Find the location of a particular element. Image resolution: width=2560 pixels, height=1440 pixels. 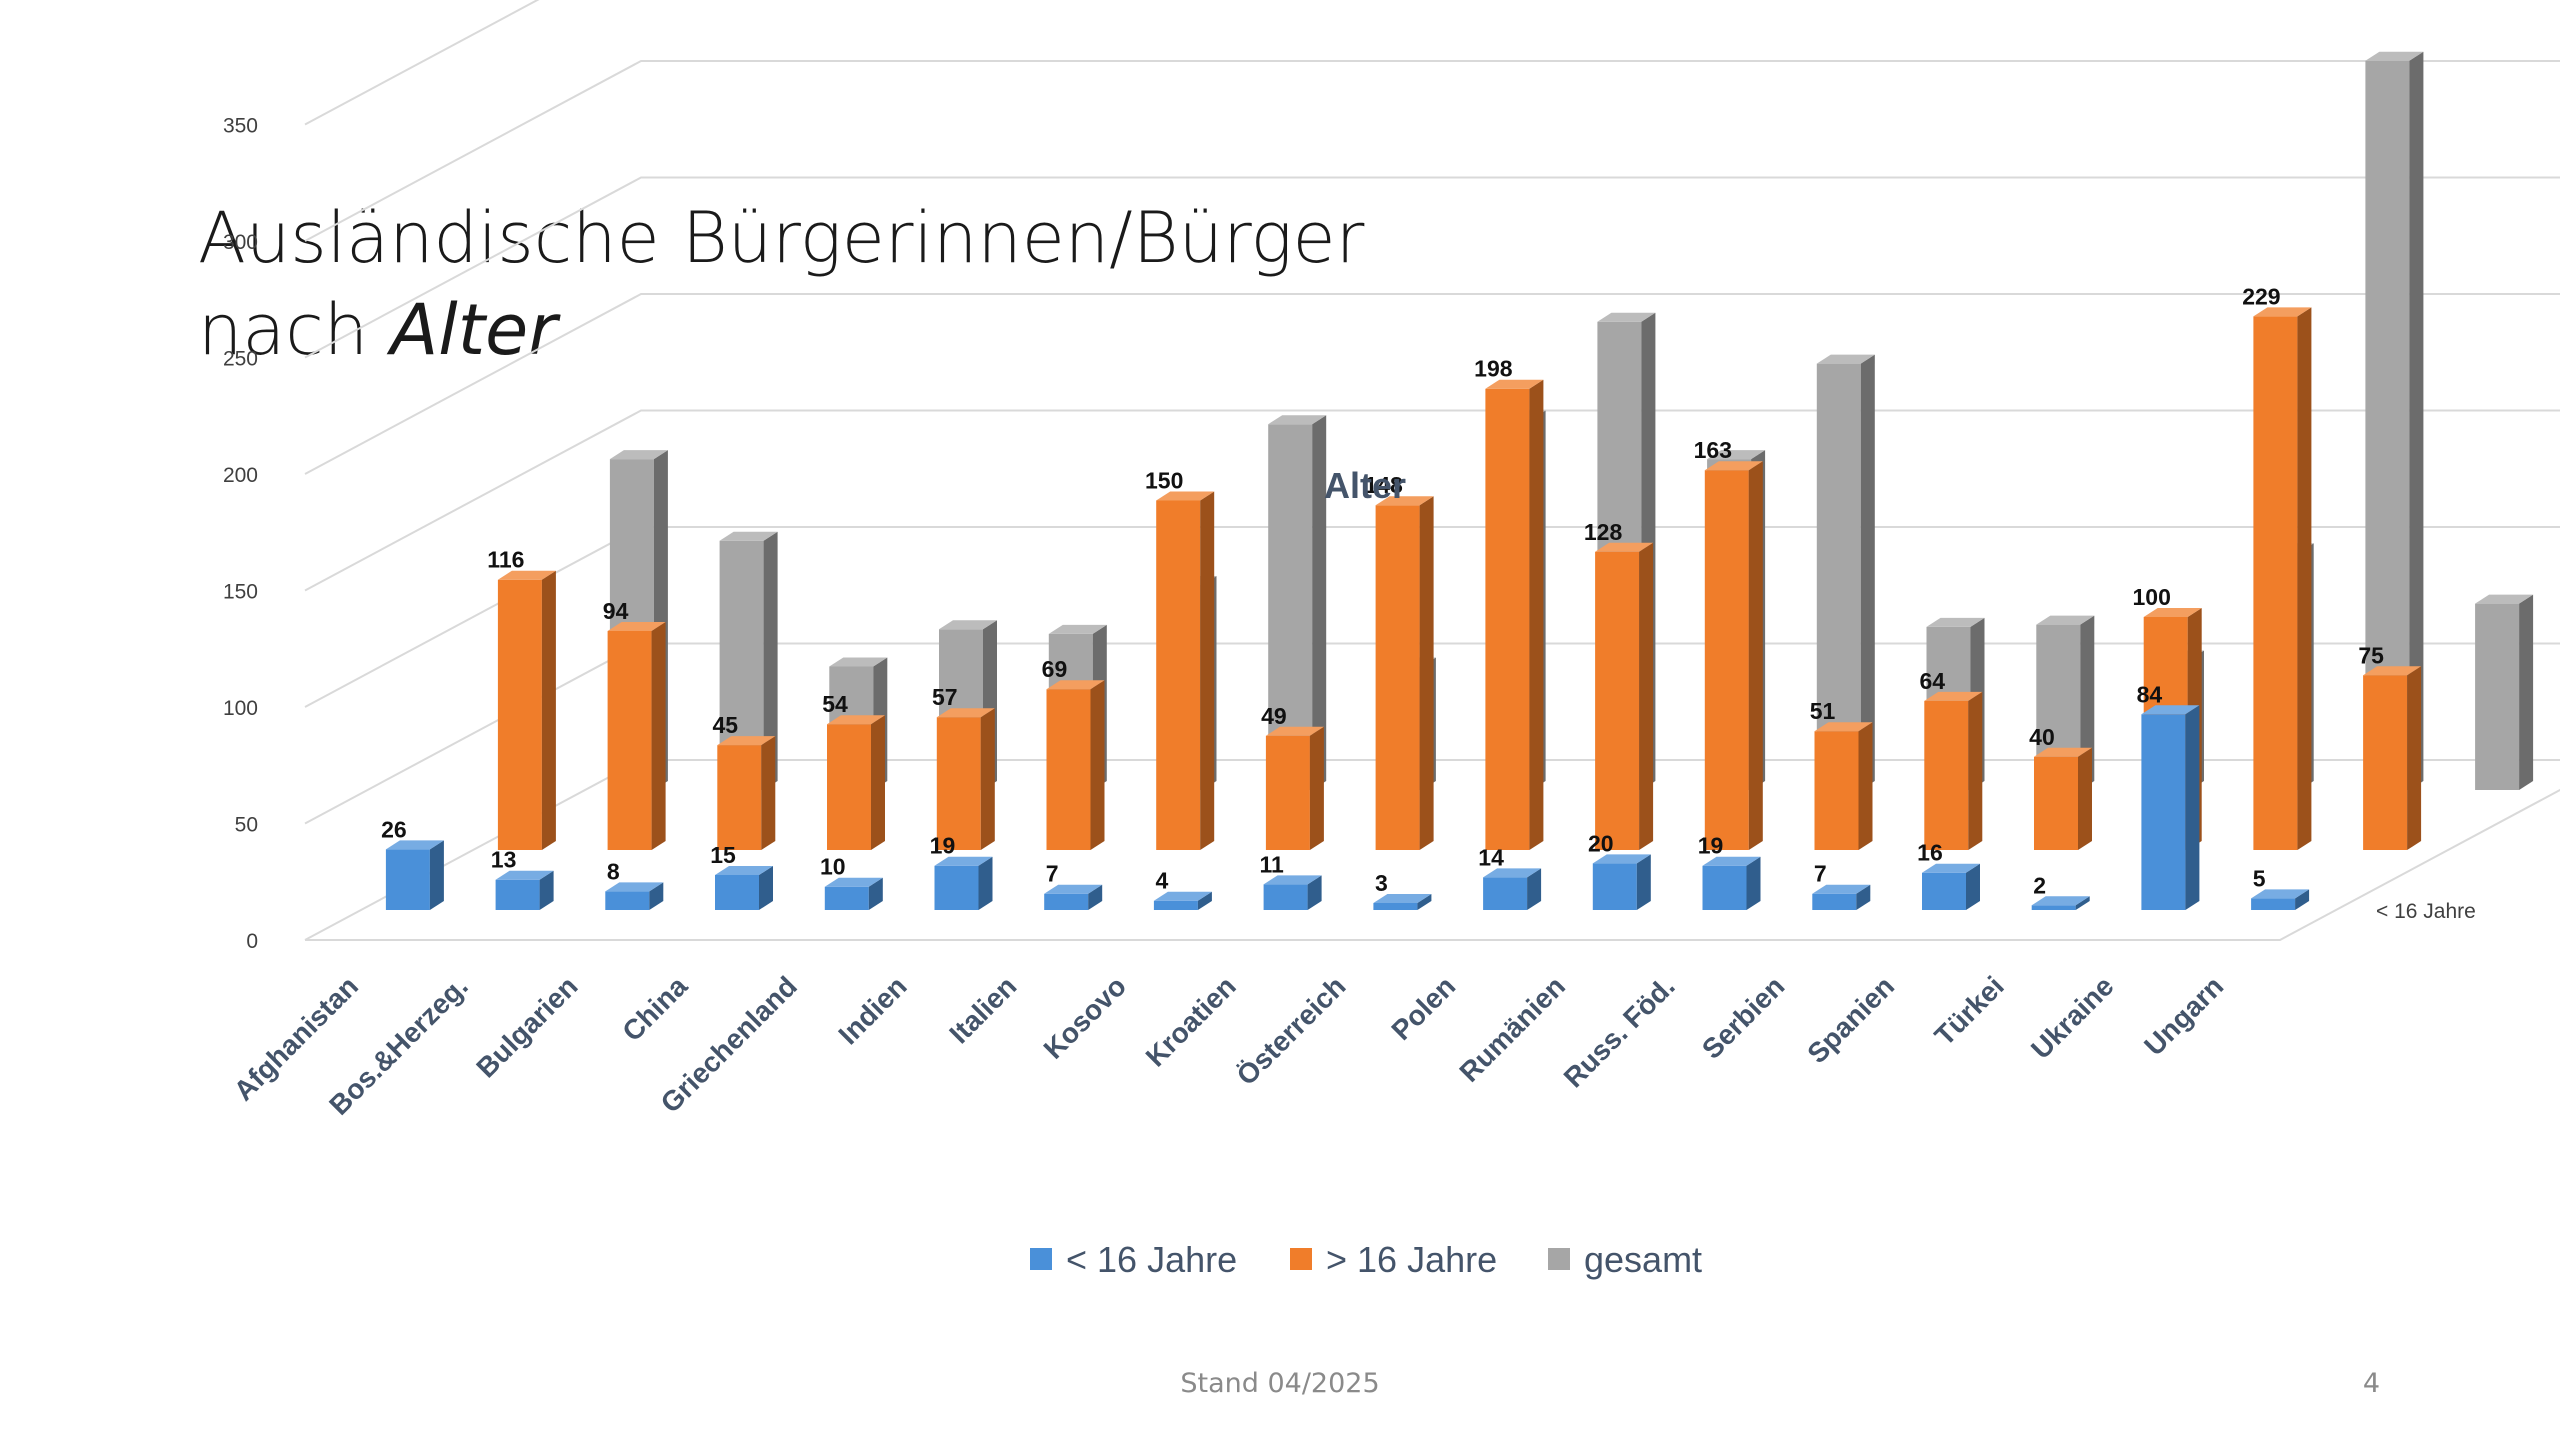

label-over-16: 49 is located at coordinates (1274, 716).